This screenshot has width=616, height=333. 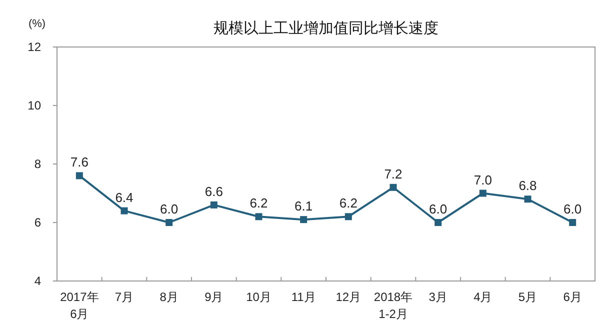 I want to click on y-tick-label: 10, so click(x=35, y=105).